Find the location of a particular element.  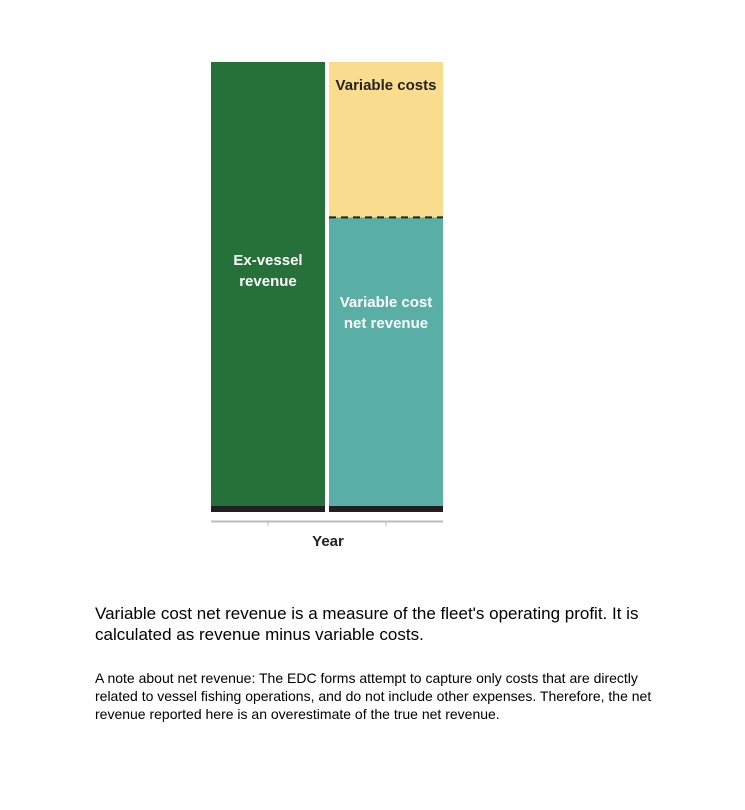

bar-segment-label-line: revenue is located at coordinates (268, 281).